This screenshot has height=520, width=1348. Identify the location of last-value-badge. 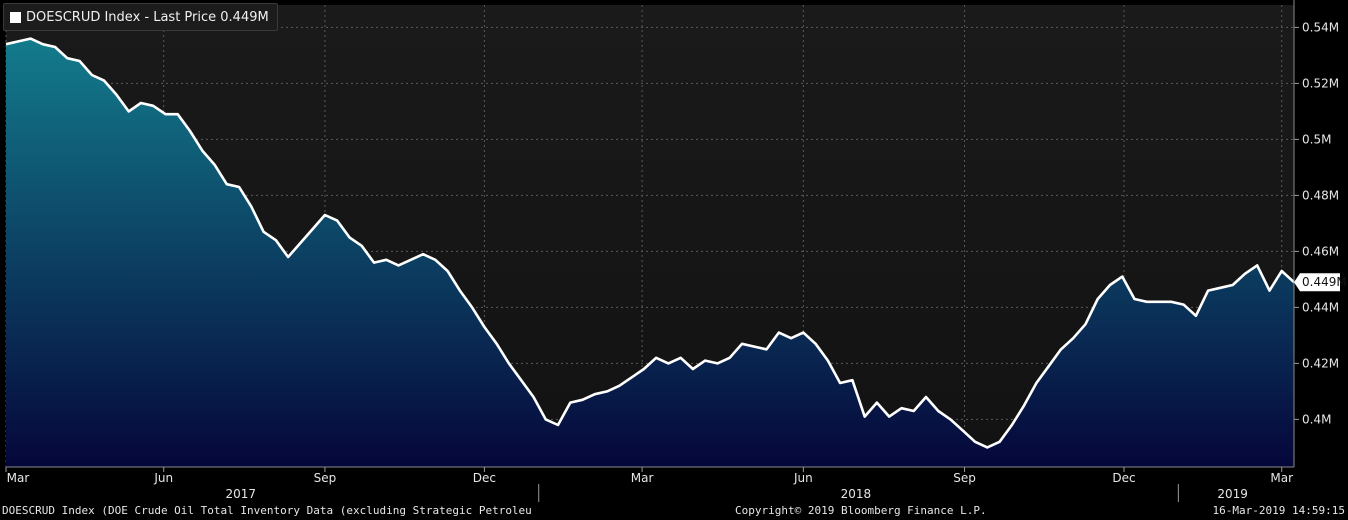
(1317, 282).